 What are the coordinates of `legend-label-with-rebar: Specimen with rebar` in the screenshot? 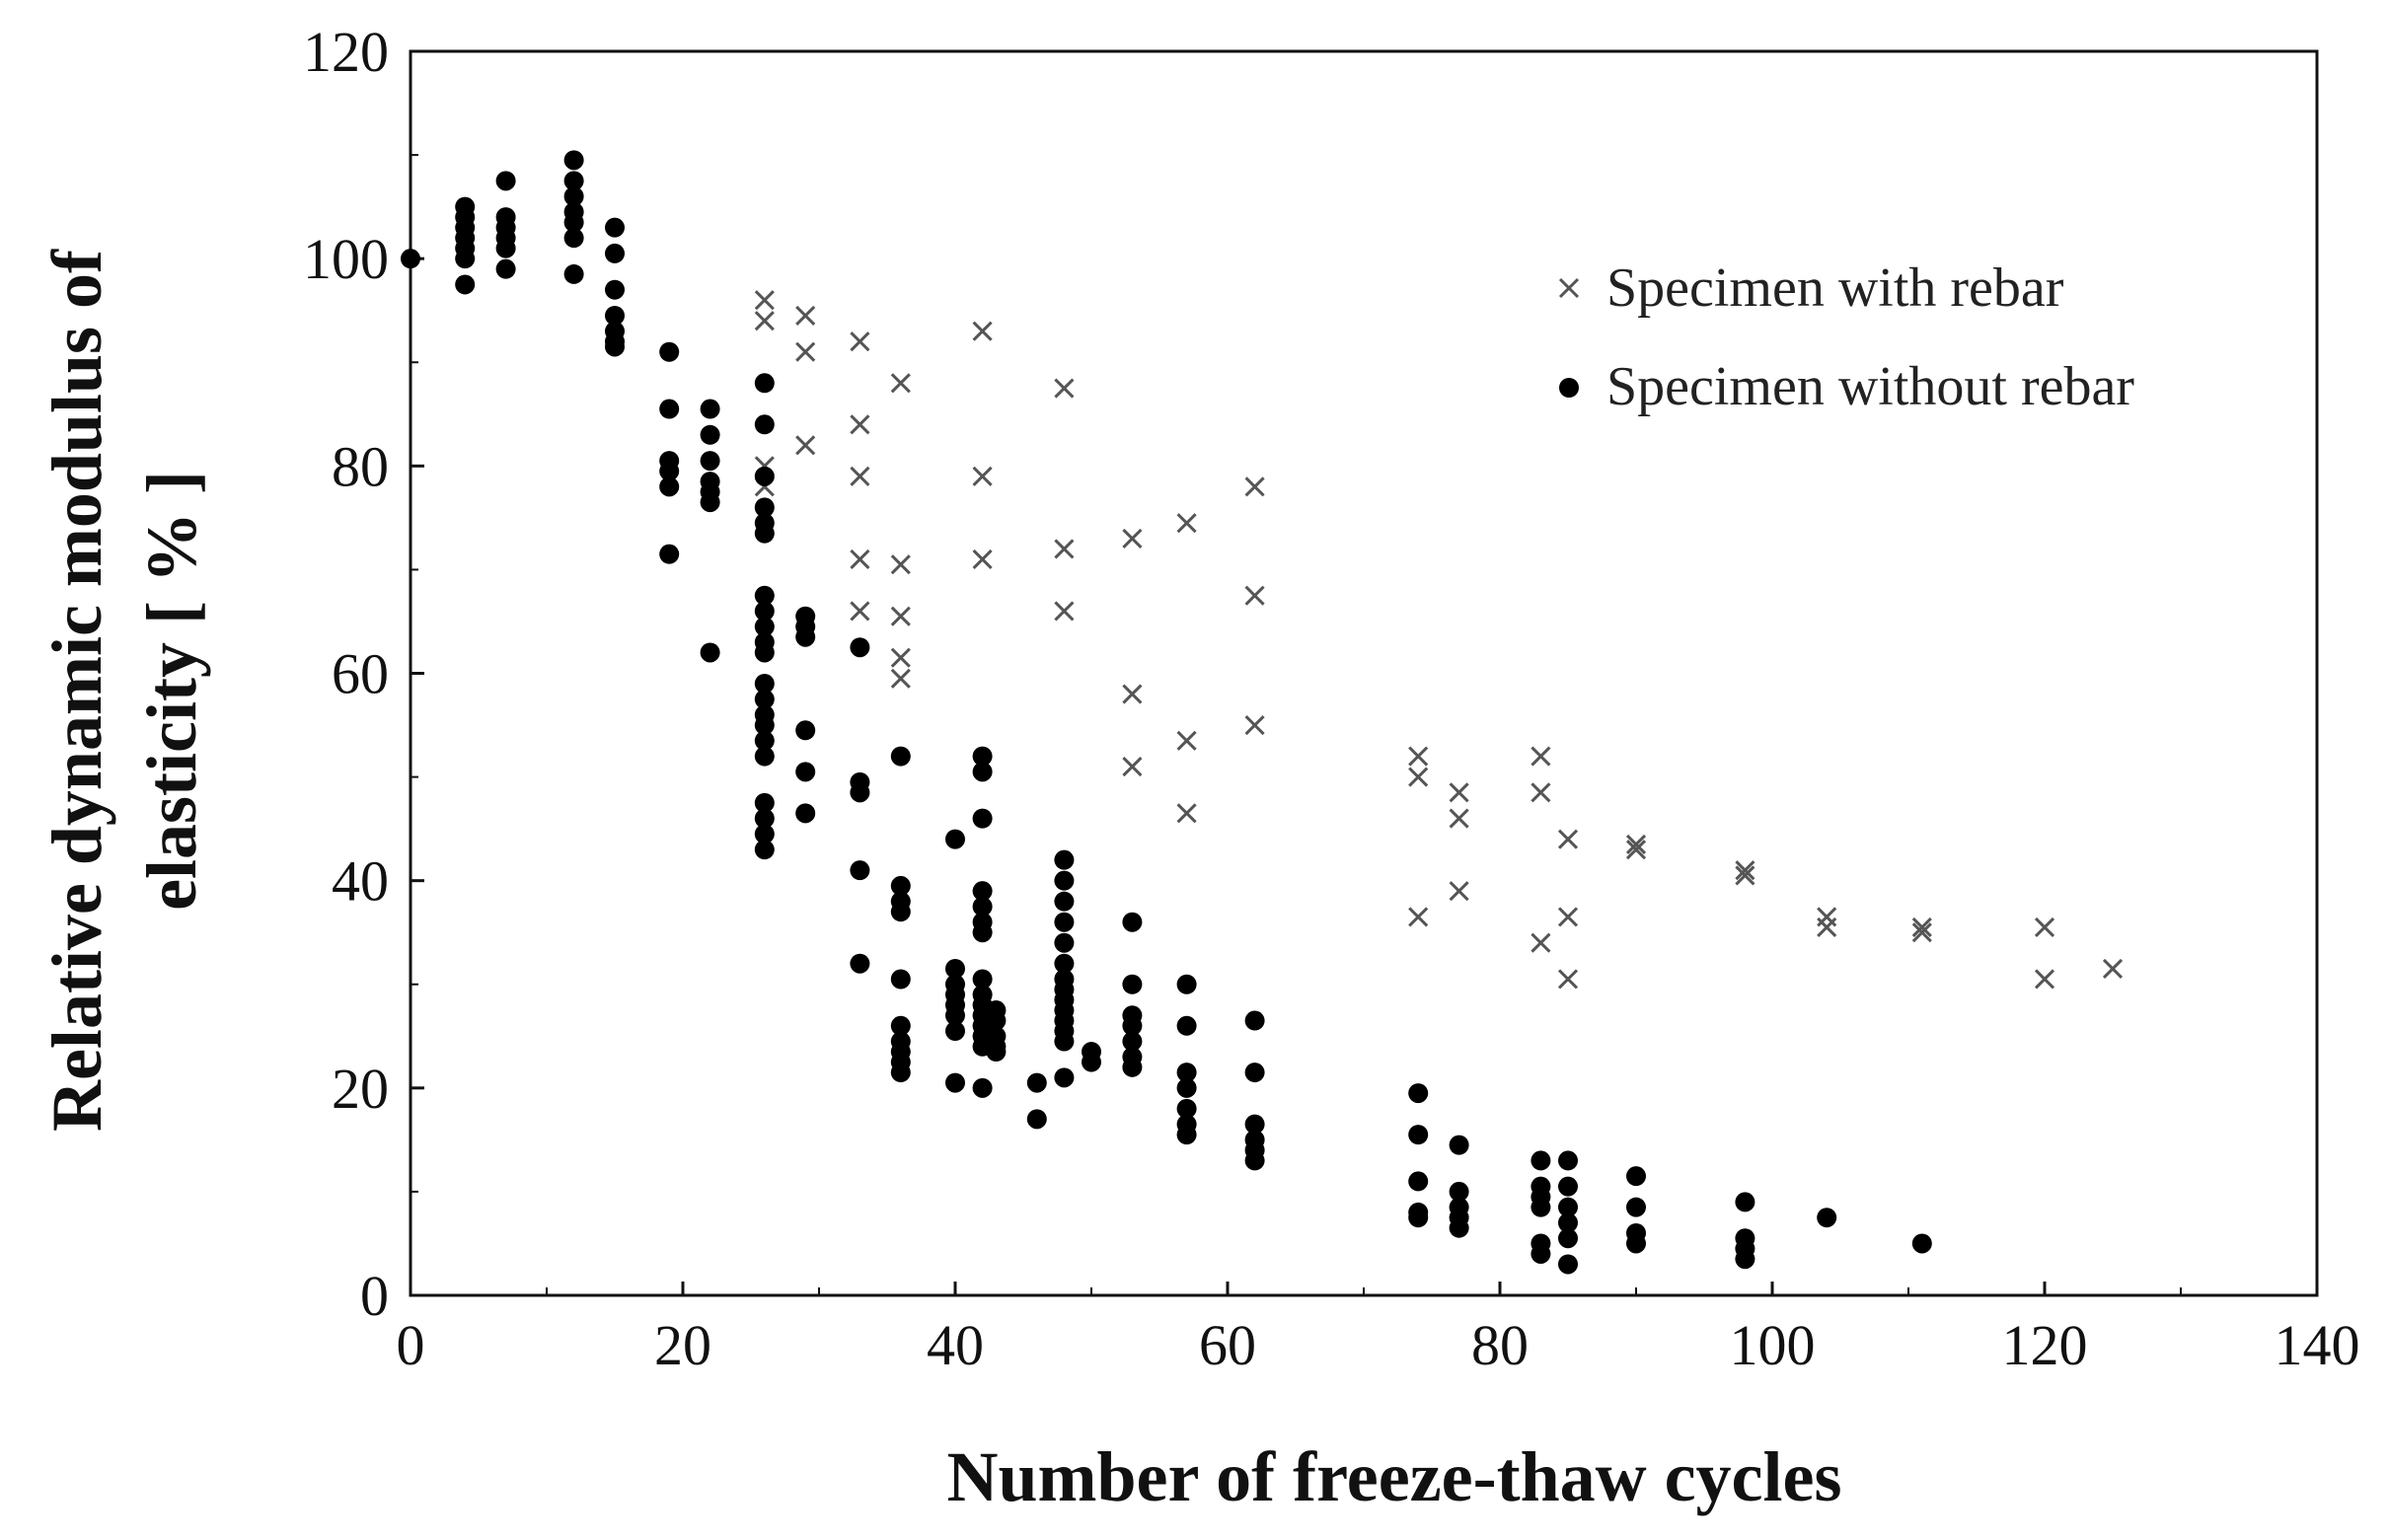 It's located at (1835, 288).